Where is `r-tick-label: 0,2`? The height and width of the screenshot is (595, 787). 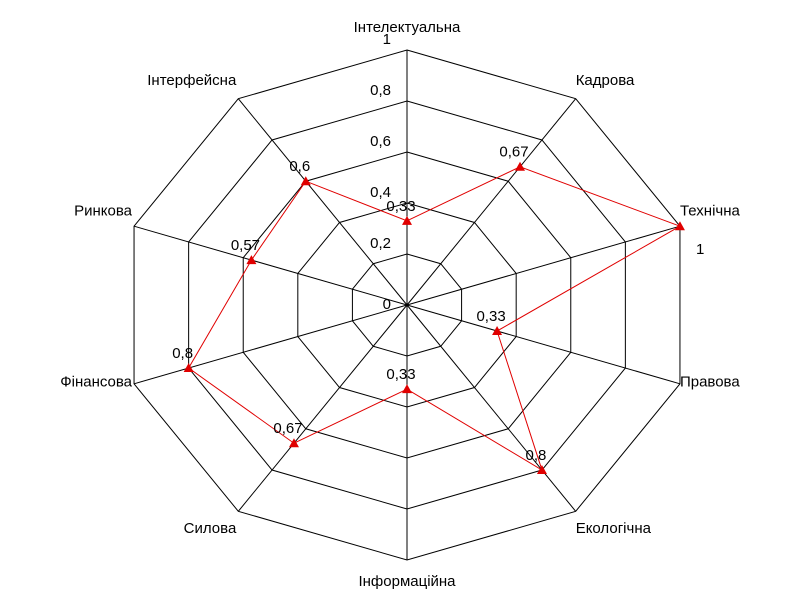 r-tick-label: 0,2 is located at coordinates (380, 243).